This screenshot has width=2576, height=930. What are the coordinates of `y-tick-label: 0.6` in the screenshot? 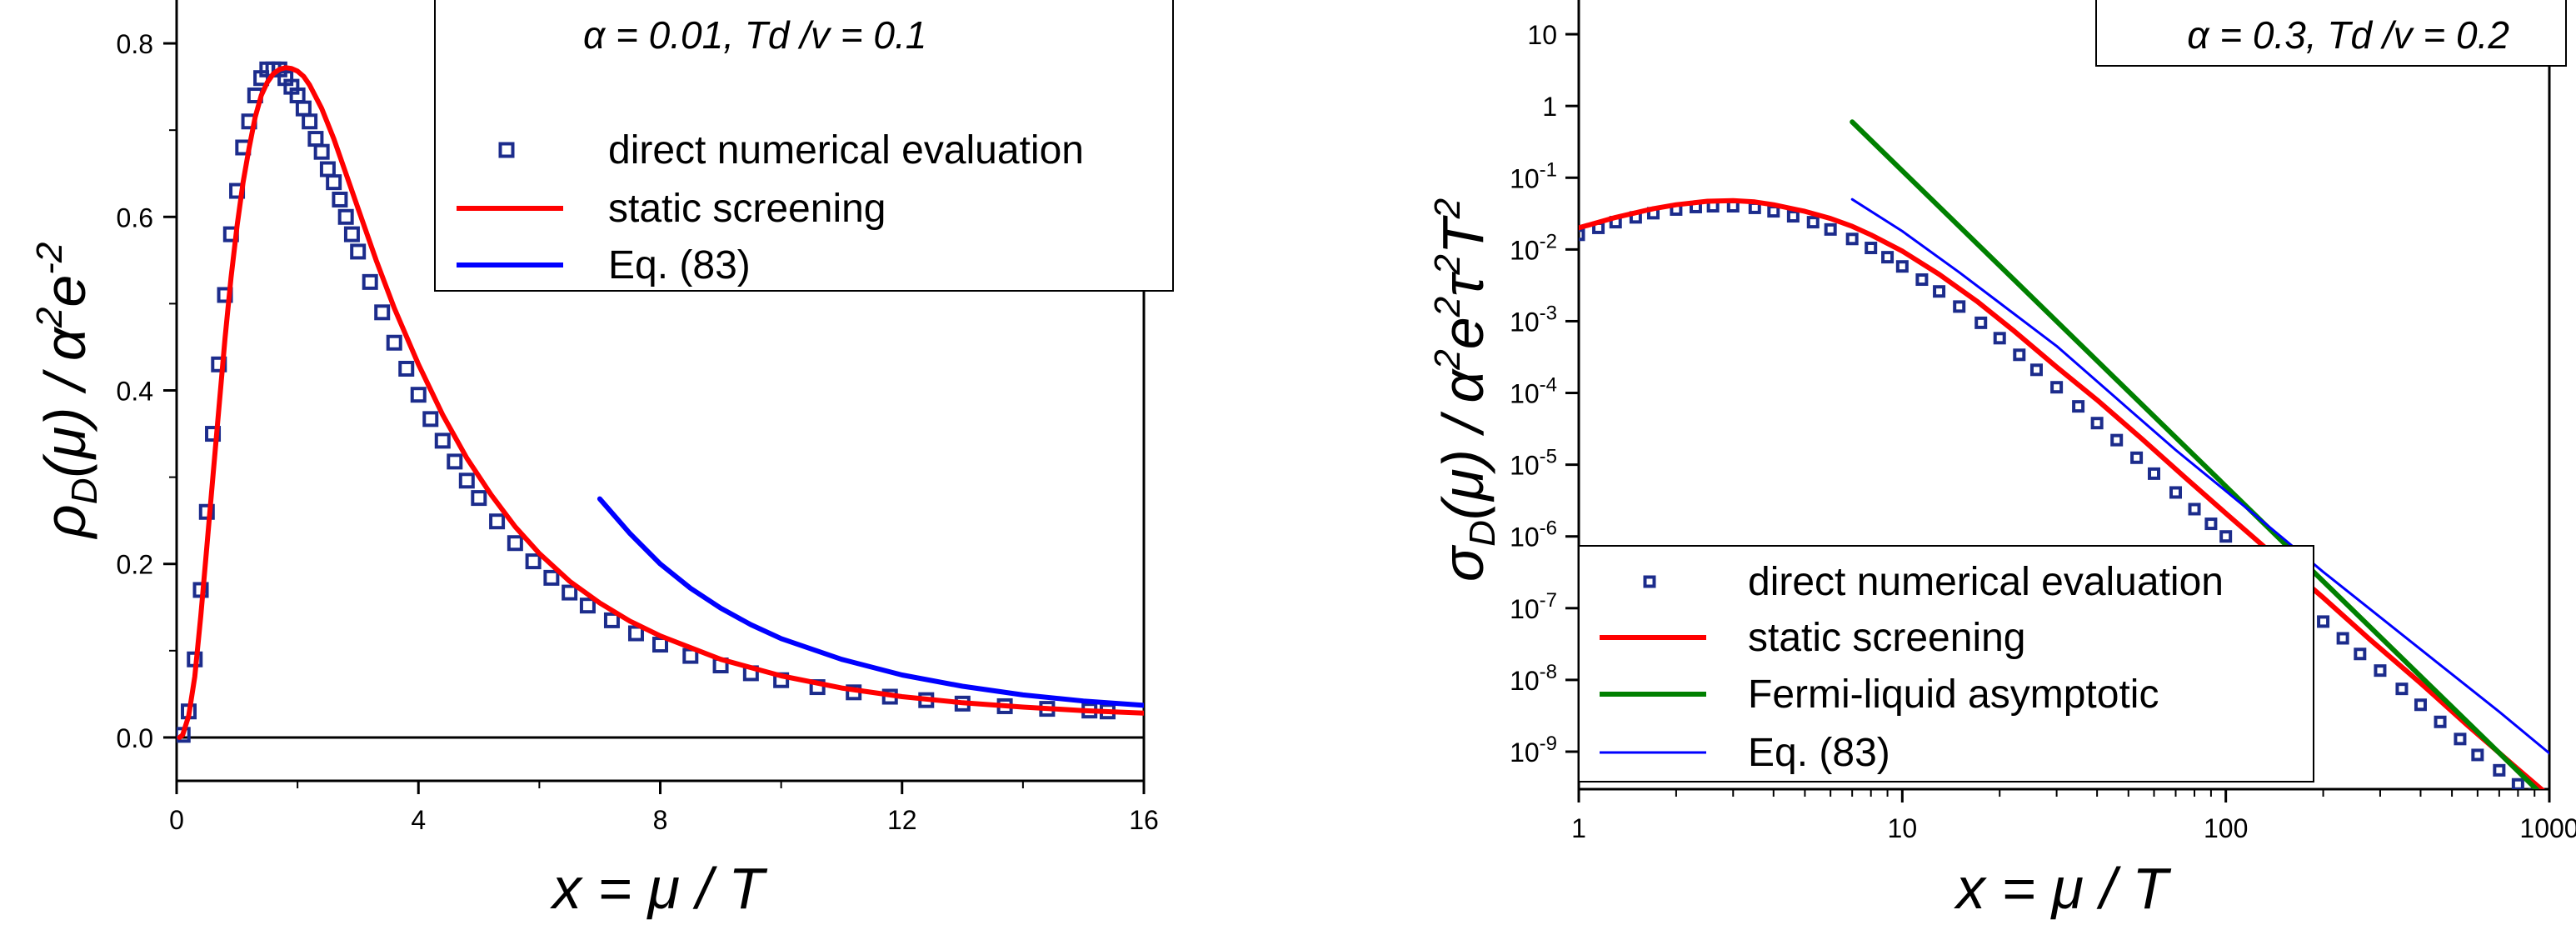 It's located at (135, 217).